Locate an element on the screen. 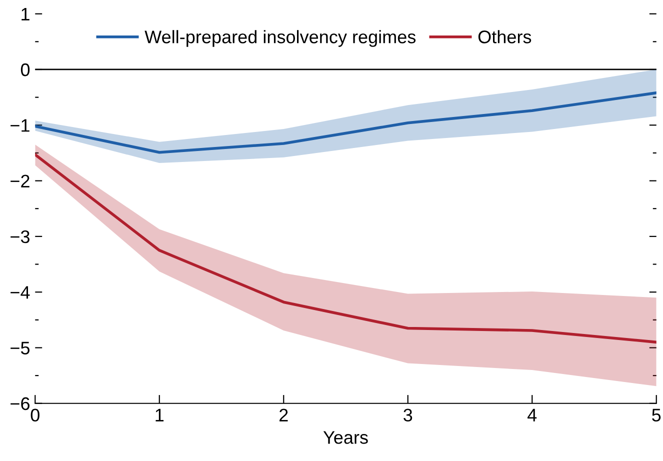 The width and height of the screenshot is (663, 461). x-tick-label: 3 is located at coordinates (408, 415).